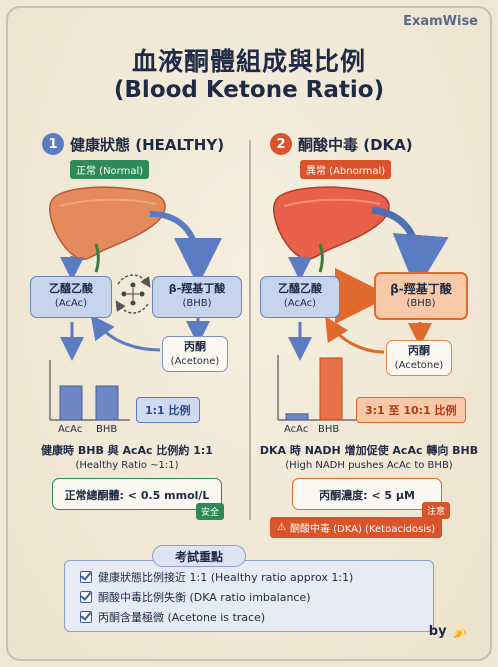 The height and width of the screenshot is (667, 498). I want to click on healthy-ratio-pill: 1:1 比例, so click(168, 410).